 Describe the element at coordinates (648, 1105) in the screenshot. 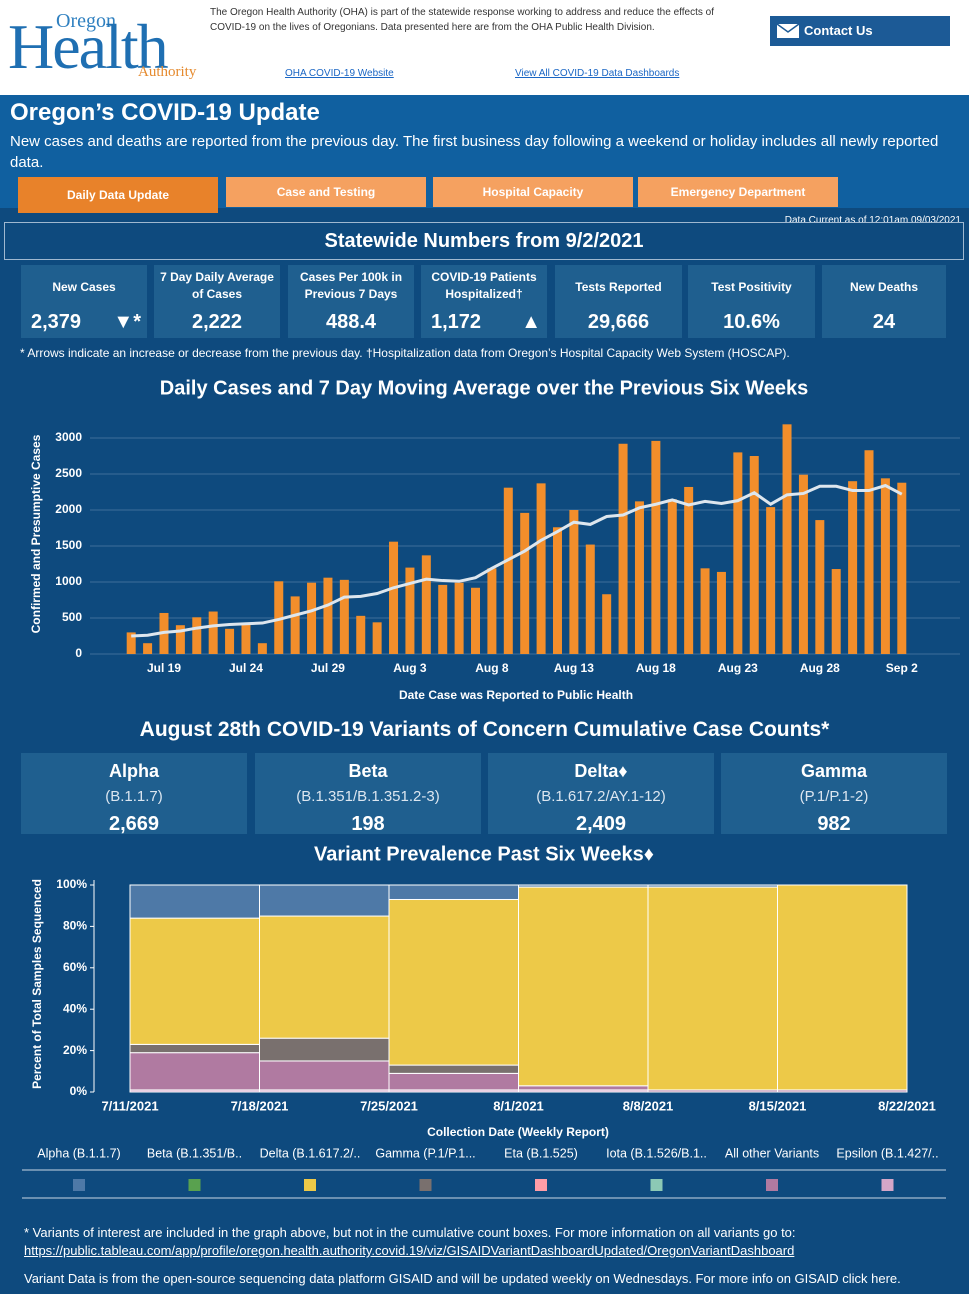

I see `x-tick-label: 8/8/2021` at that location.